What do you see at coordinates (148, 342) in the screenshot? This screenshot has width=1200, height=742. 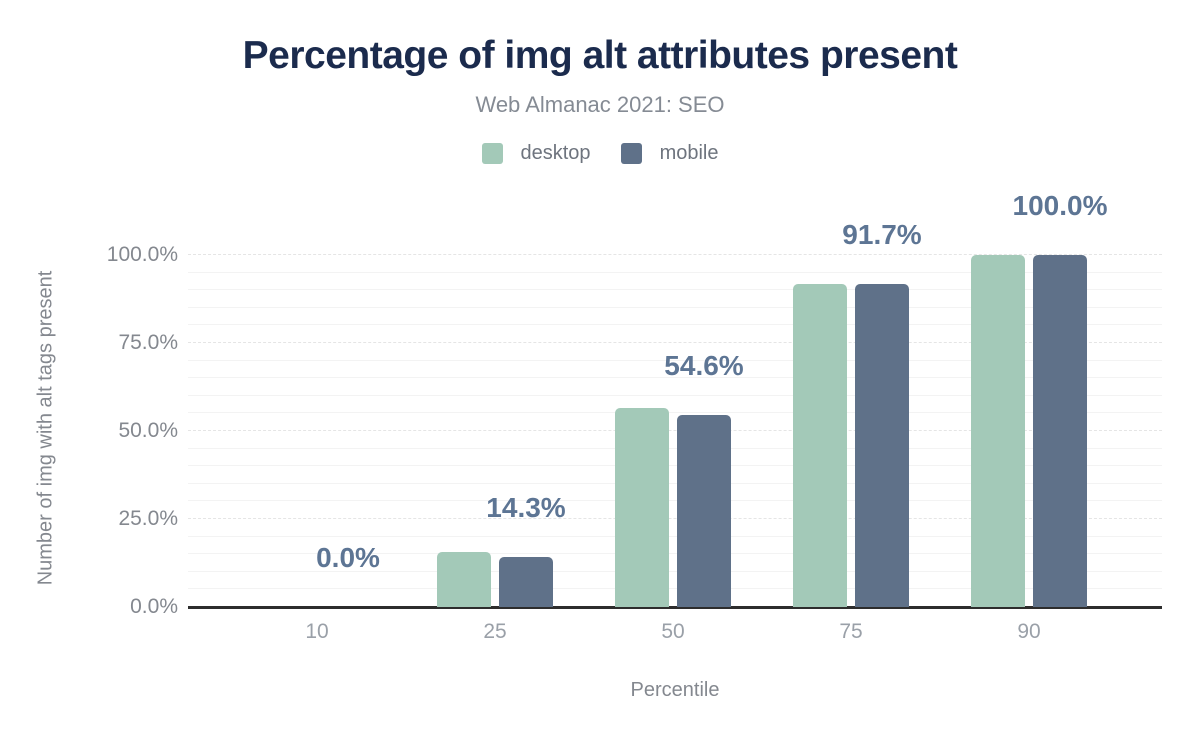 I see `y-tick-label: 75.0%` at bounding box center [148, 342].